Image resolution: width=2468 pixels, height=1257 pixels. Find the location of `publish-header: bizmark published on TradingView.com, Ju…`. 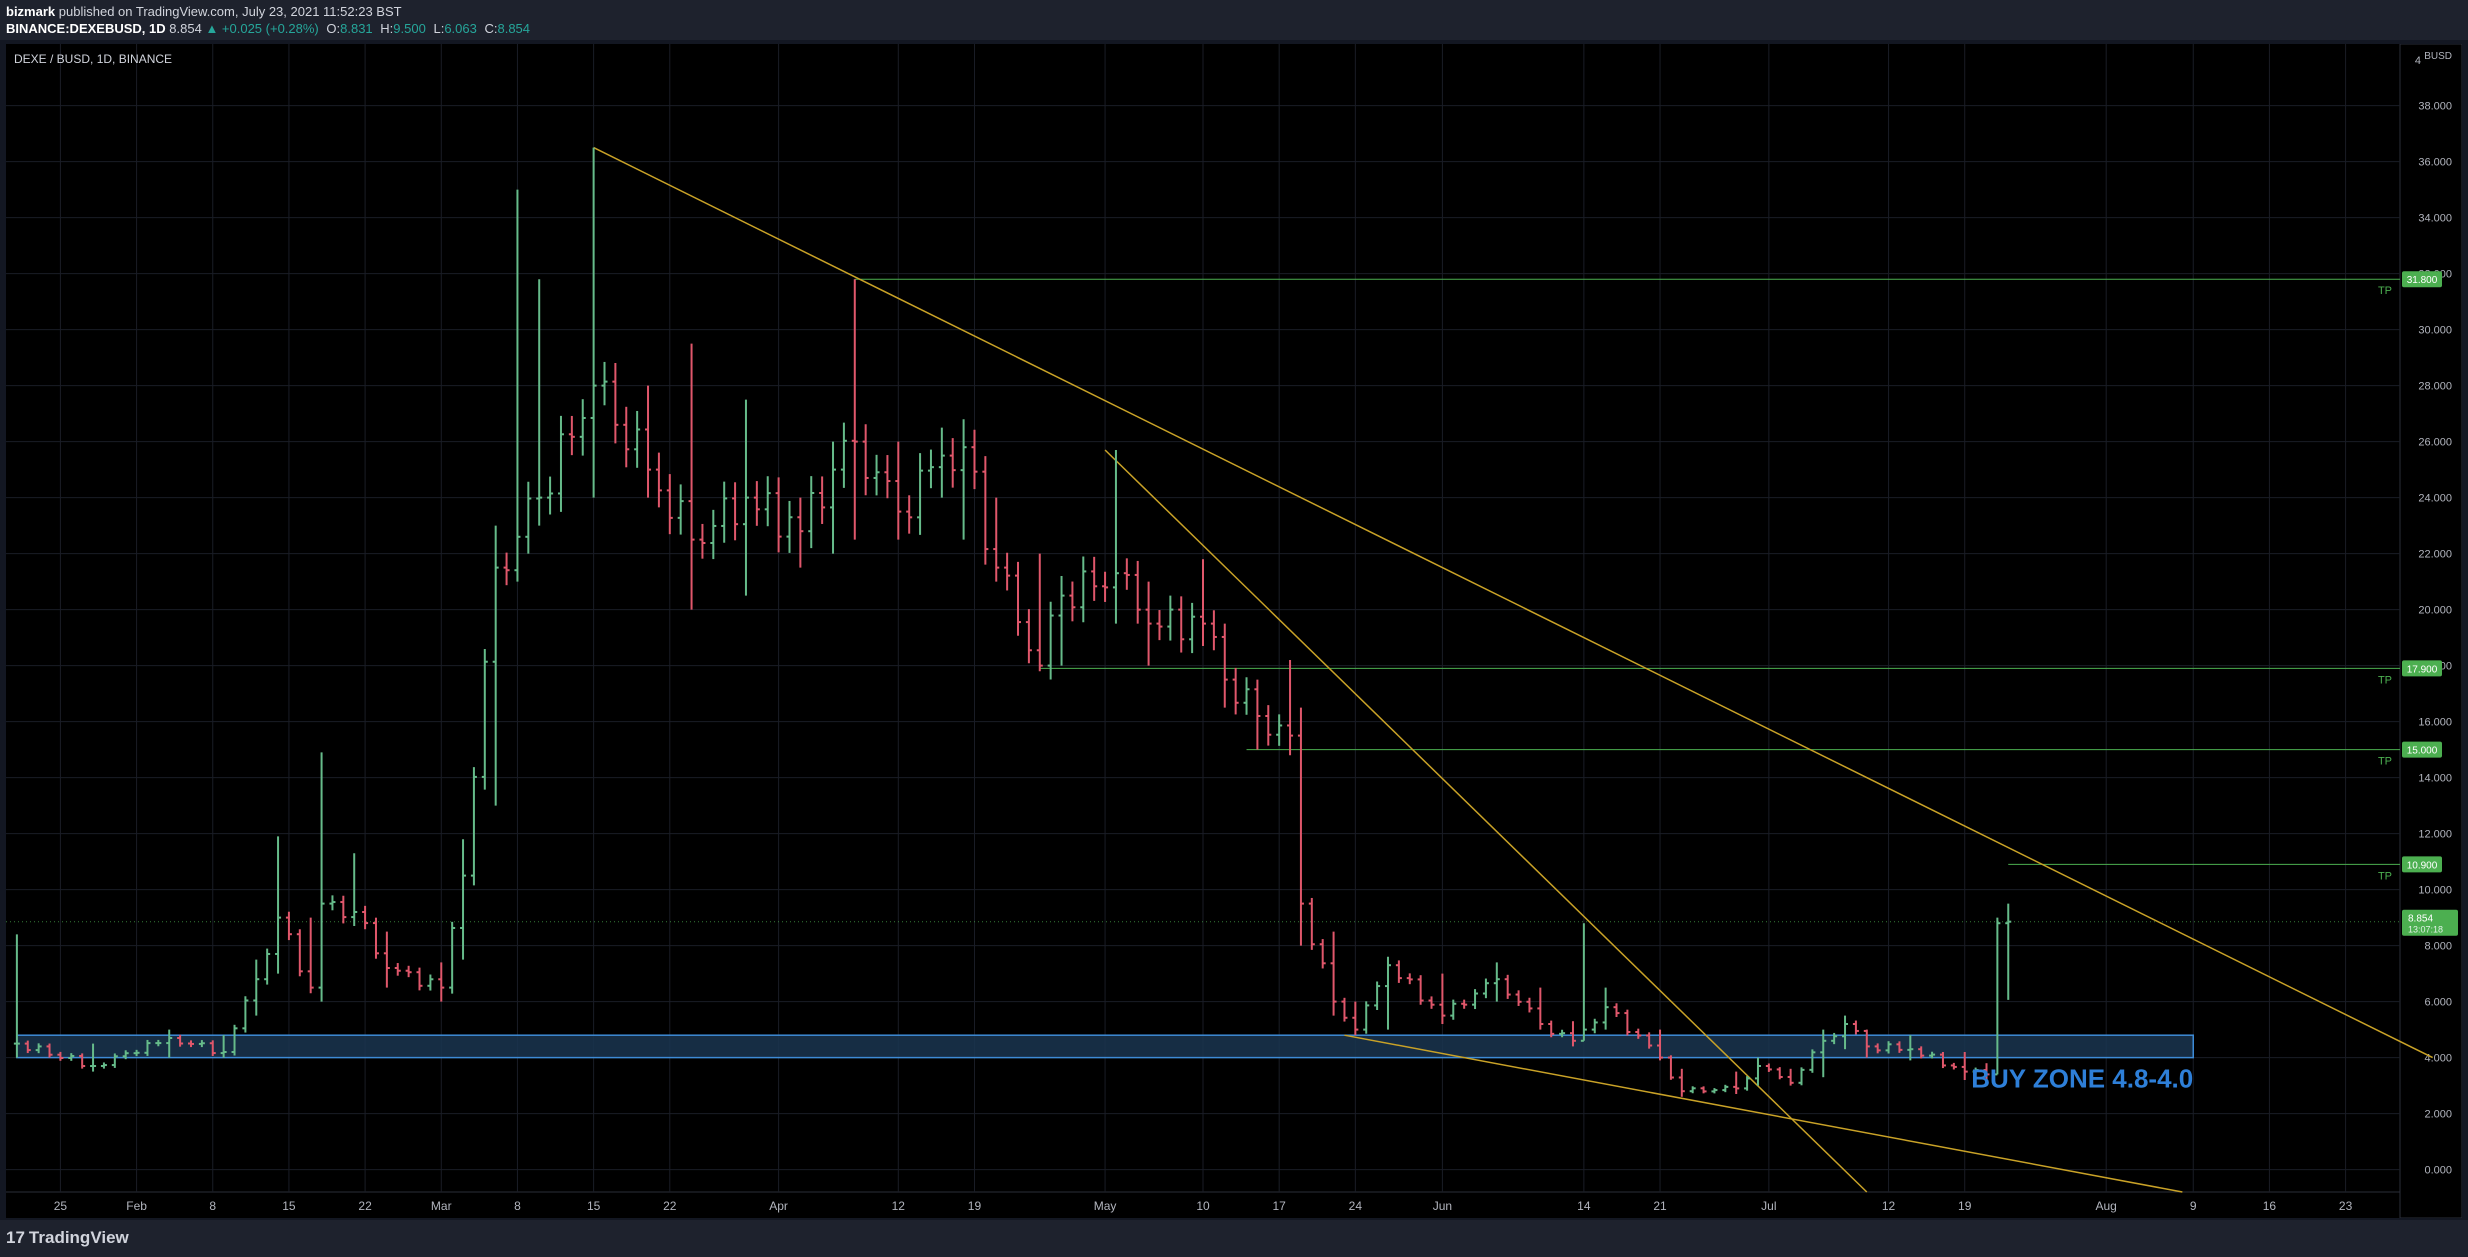

publish-header: bizmark published on TradingView.com, Ju… is located at coordinates (1234, 20).